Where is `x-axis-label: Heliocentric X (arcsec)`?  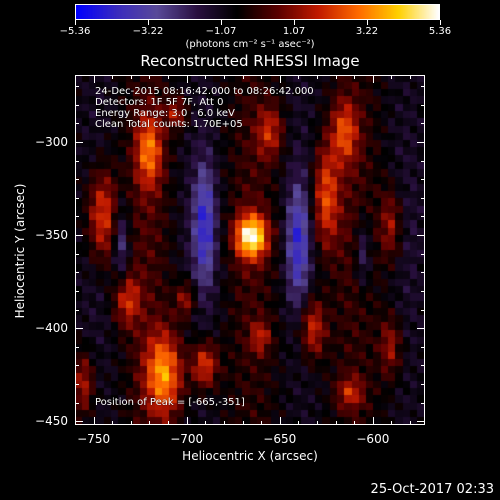
x-axis-label: Heliocentric X (arcsec) is located at coordinates (250, 456).